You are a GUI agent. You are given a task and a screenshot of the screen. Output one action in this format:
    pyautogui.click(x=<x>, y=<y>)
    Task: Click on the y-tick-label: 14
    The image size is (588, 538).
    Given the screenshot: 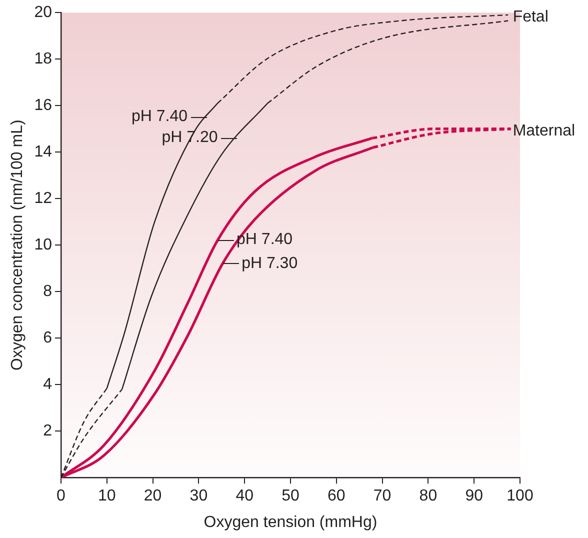 What is the action you would take?
    pyautogui.click(x=43, y=152)
    